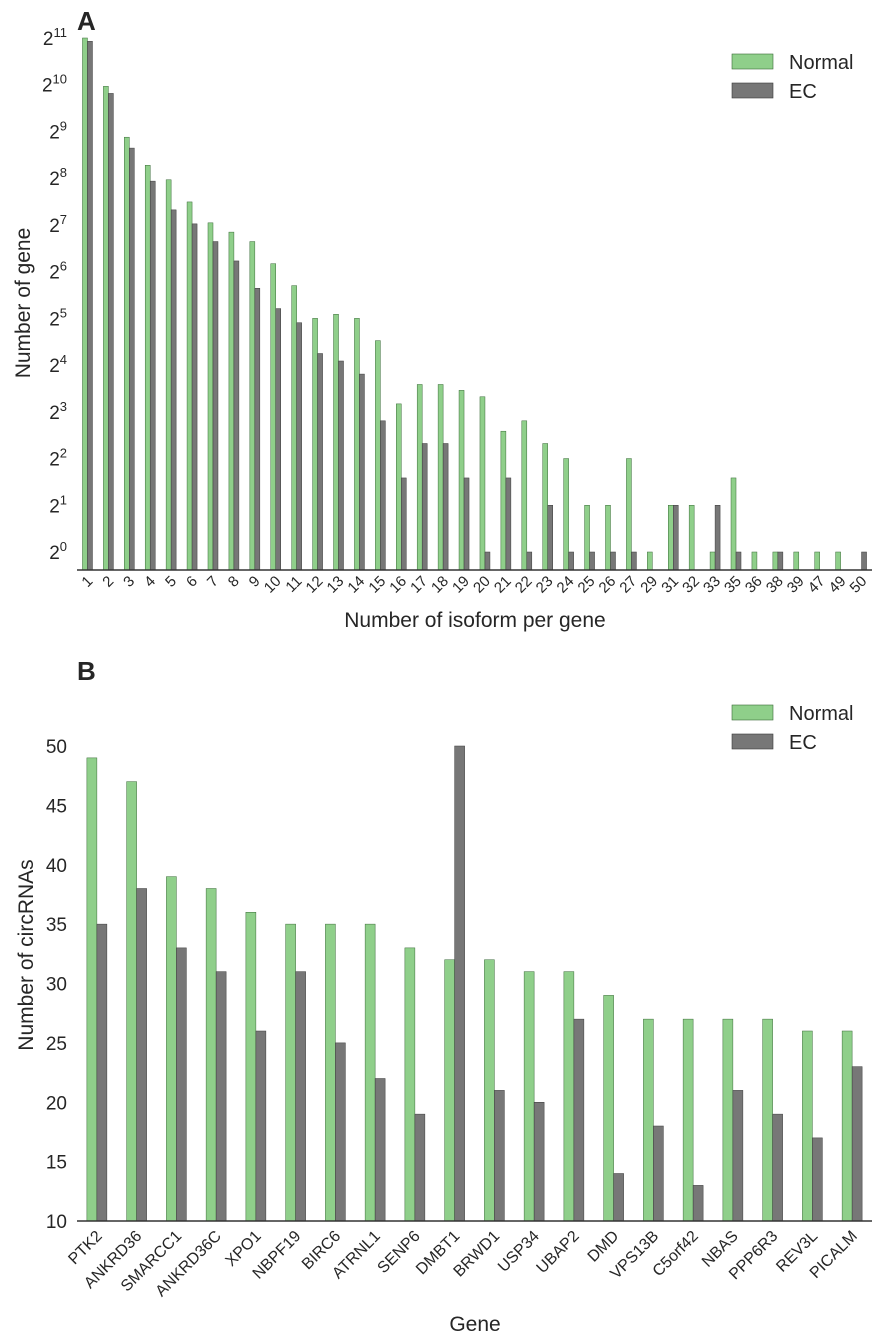 The height and width of the screenshot is (1334, 872). I want to click on x-tick-label: 50, so click(859, 585).